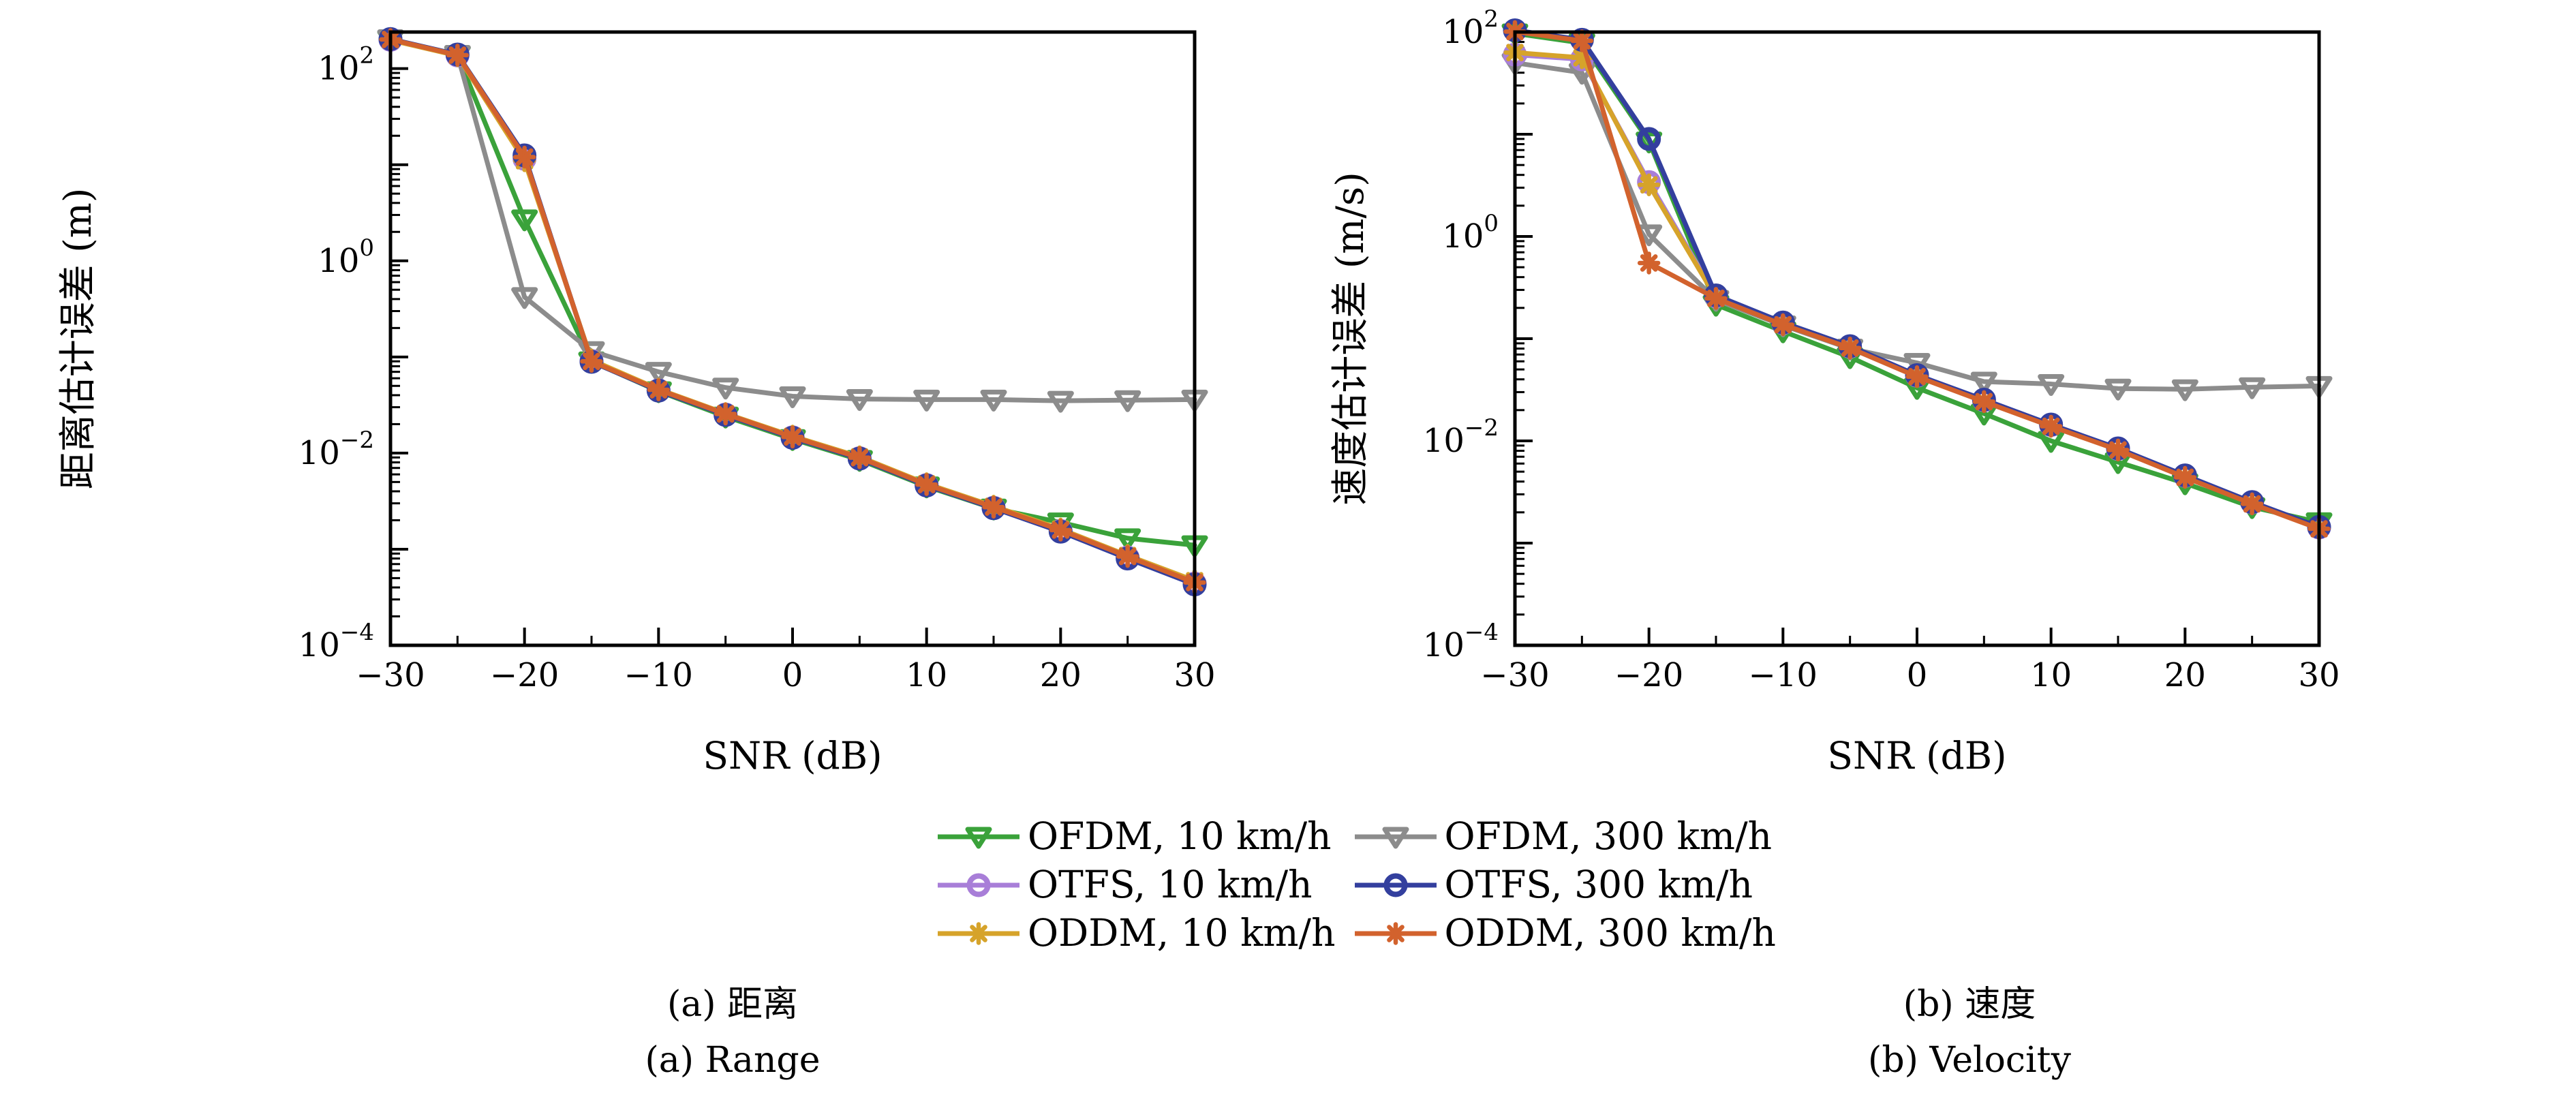 The height and width of the screenshot is (1108, 2576). Describe the element at coordinates (1969, 1060) in the screenshot. I see `caption-velocity-en: (b) Velocity` at that location.